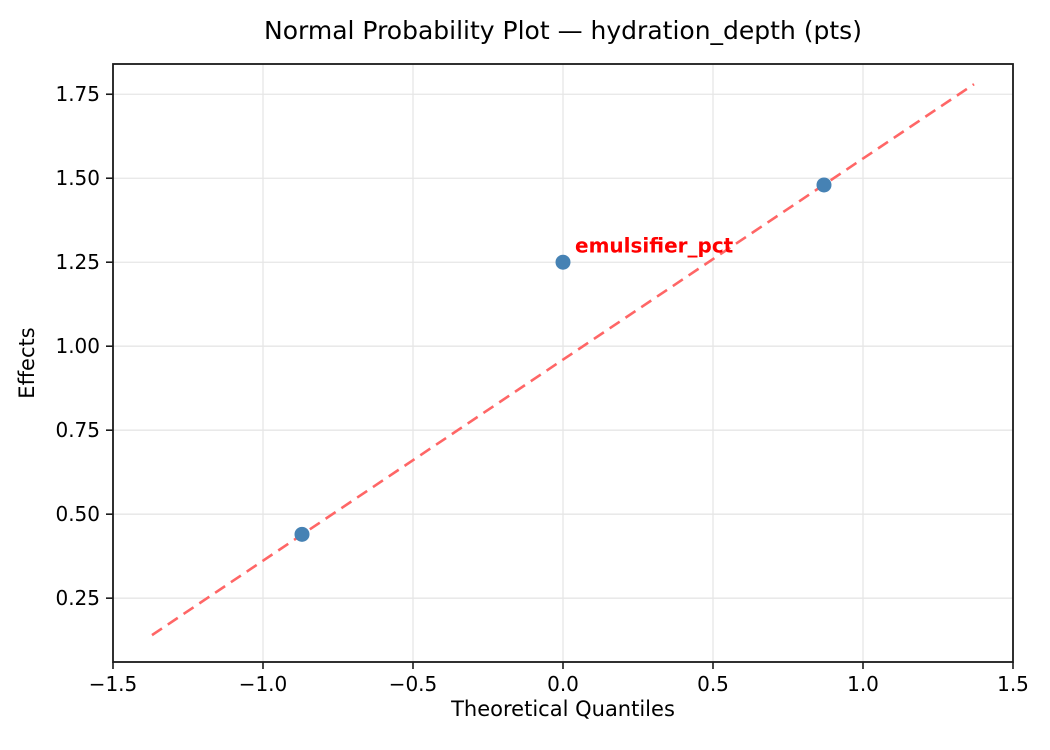 Image resolution: width=1050 pixels, height=750 pixels. Describe the element at coordinates (77, 178) in the screenshot. I see `y-tick-label: 1.50` at that location.